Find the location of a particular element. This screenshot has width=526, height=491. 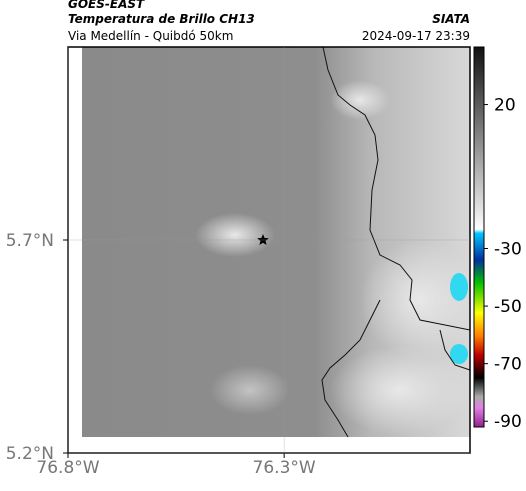

colorbar is located at coordinates (479, 237).